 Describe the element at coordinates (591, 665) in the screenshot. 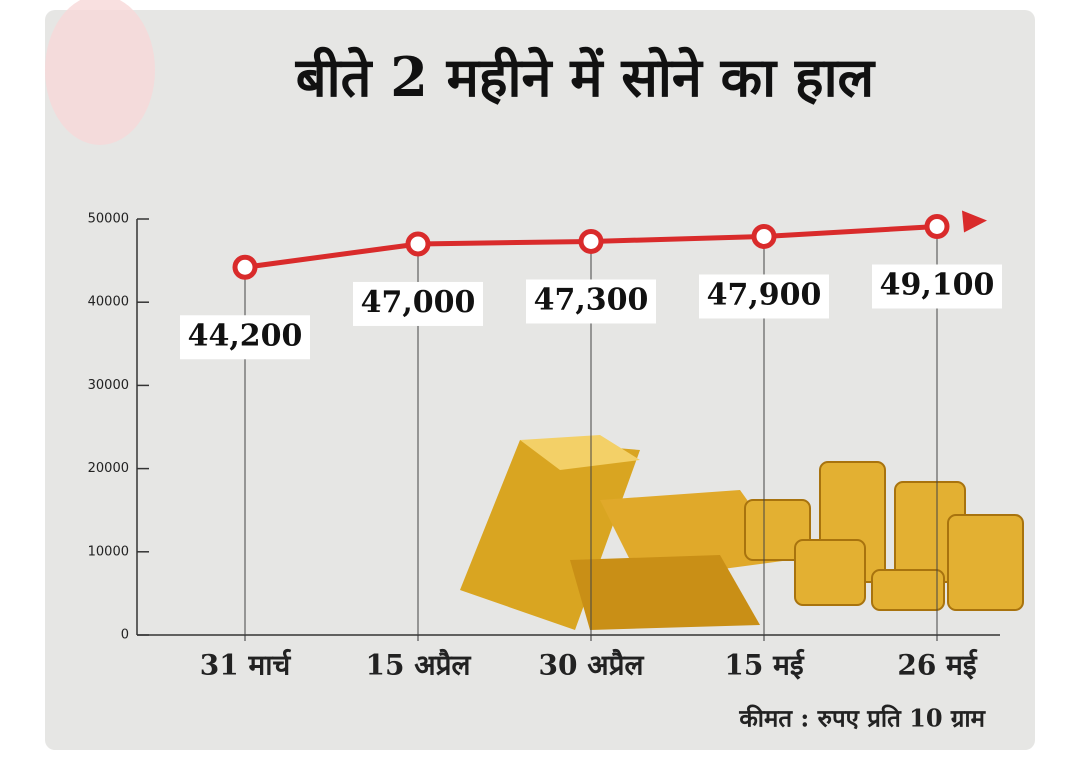

I see `x-tick-label: 30 अप्रैल` at that location.